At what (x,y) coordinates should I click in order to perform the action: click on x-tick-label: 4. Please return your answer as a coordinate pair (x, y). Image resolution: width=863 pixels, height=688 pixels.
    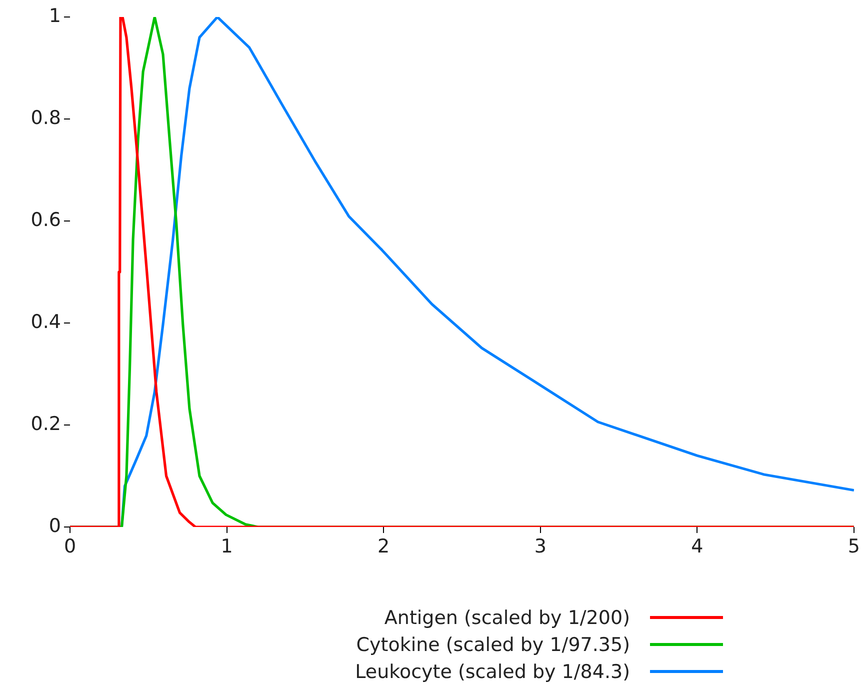
    Looking at the image, I should click on (697, 546).